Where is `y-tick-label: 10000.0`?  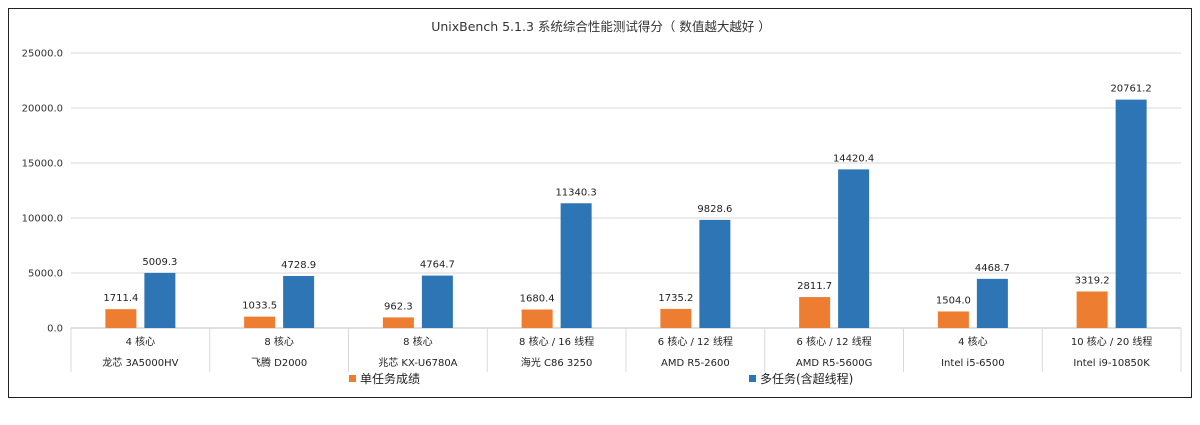
y-tick-label: 10000.0 is located at coordinates (42, 219).